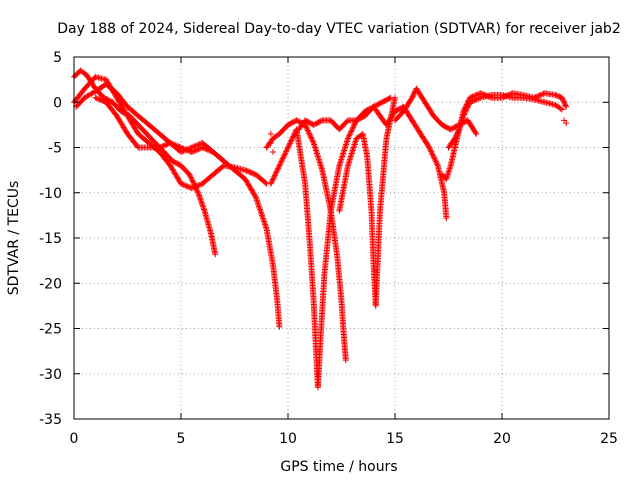 This screenshot has height=480, width=640. What do you see at coordinates (50, 330) in the screenshot?
I see `y-tick-label: -25` at bounding box center [50, 330].